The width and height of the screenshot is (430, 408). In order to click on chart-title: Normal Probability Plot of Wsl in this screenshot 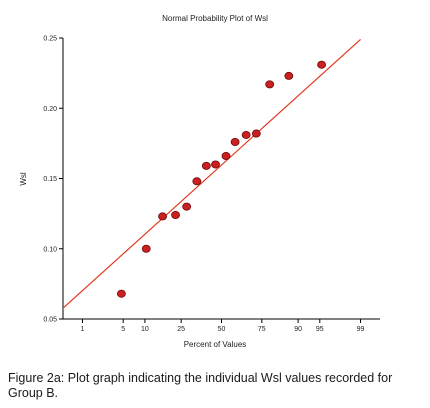, I will do `click(215, 18)`.